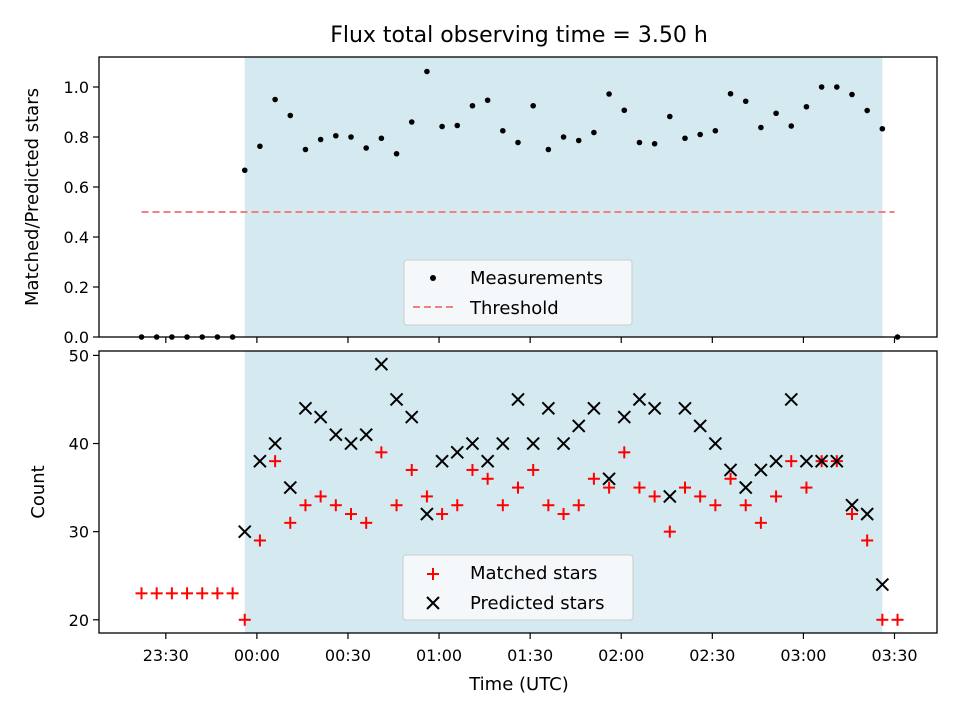 Image resolution: width=960 pixels, height=720 pixels. I want to click on x-tick-label: 00:30, so click(348, 655).